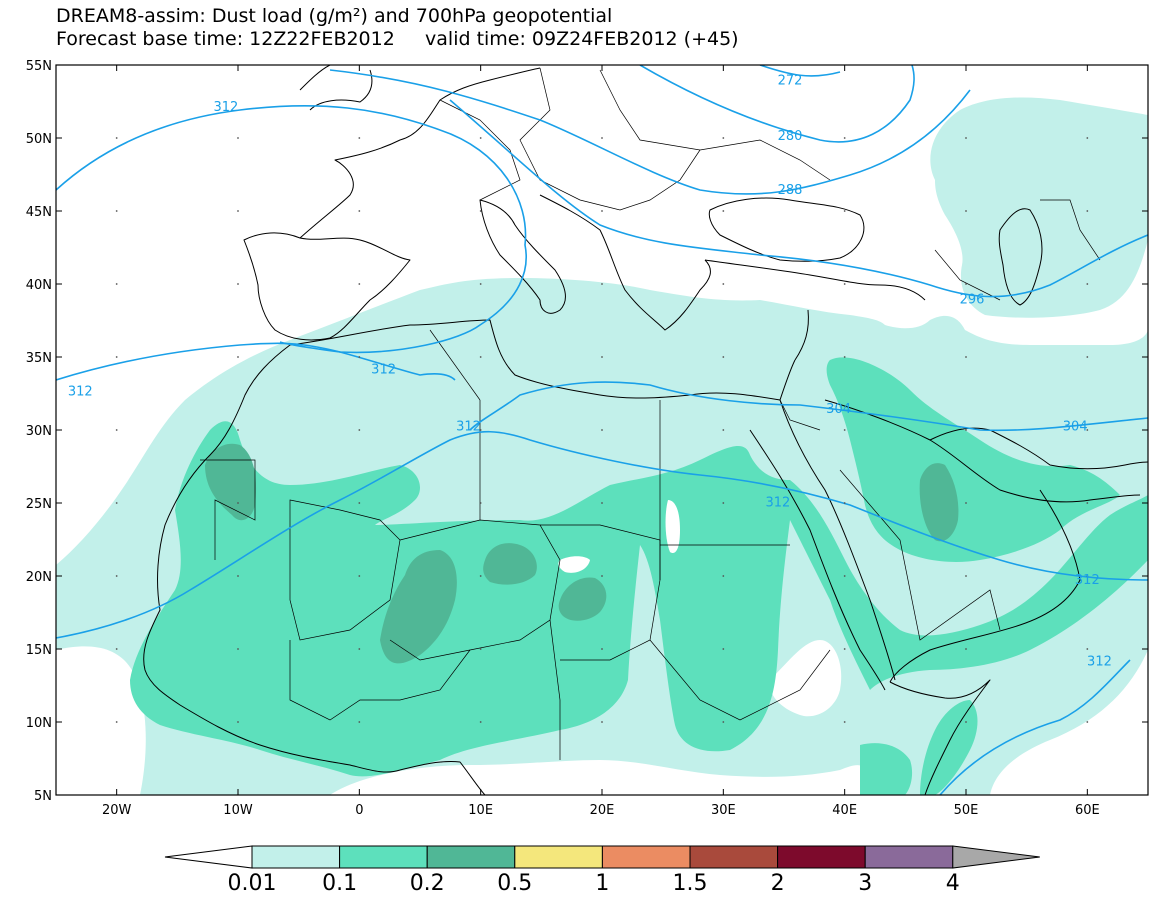 The height and width of the screenshot is (907, 1165). I want to click on lat-tick-label: 15N, so click(39, 650).